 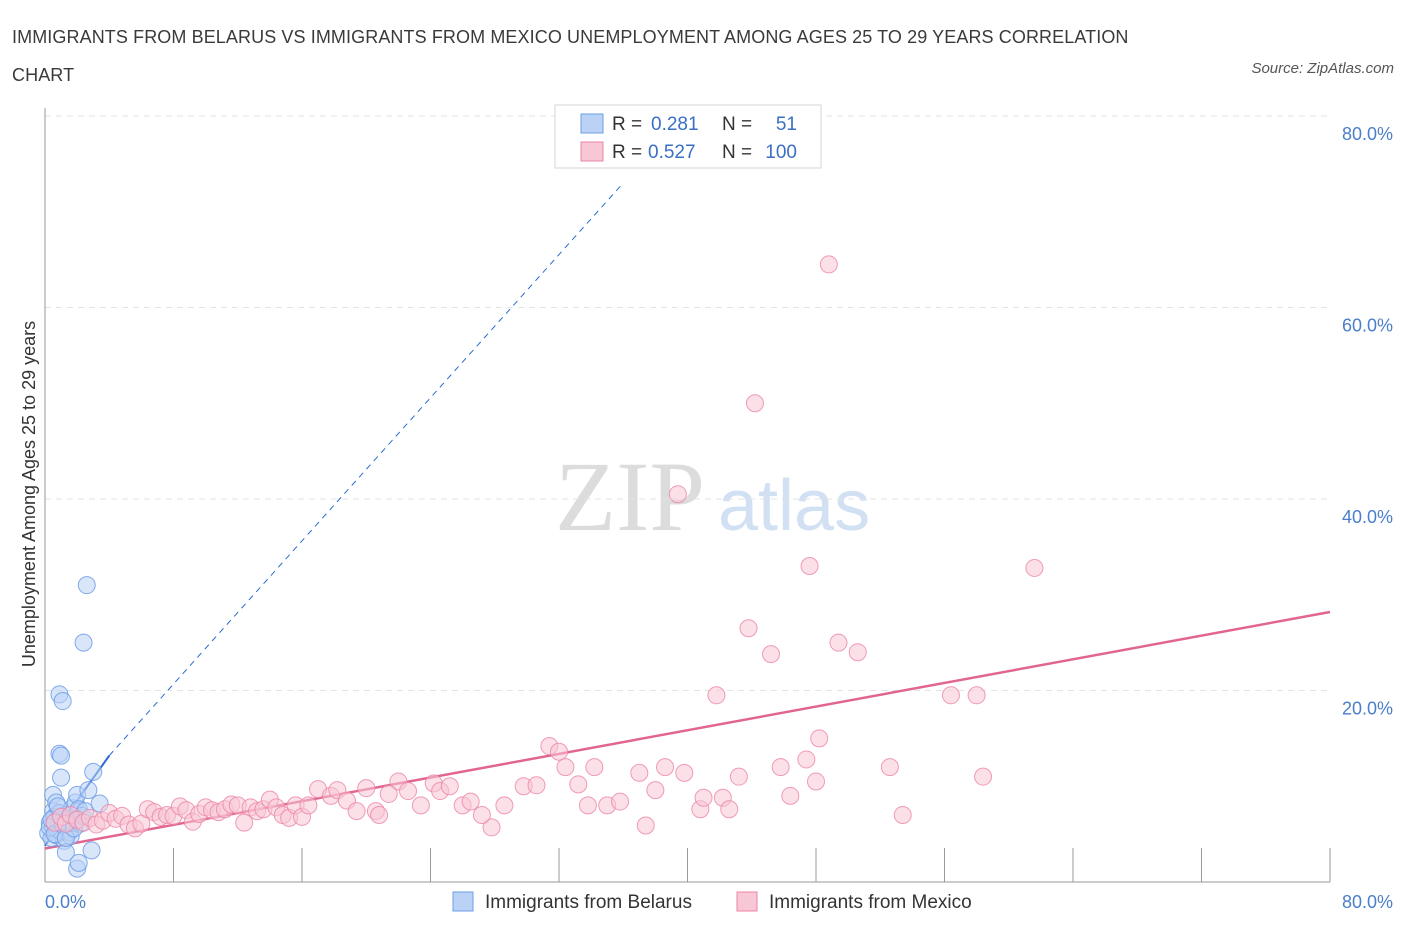 What do you see at coordinates (786, 124) in the screenshot?
I see `legend-n-value: 51` at bounding box center [786, 124].